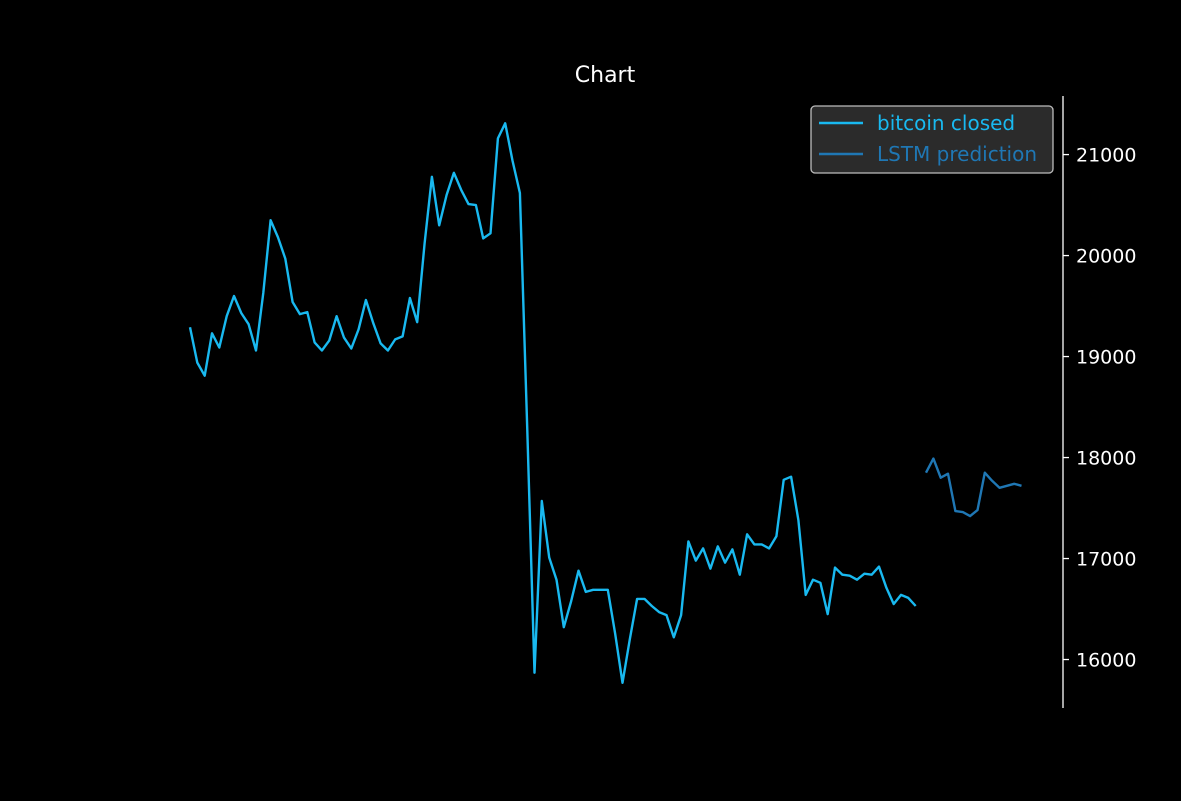 Image resolution: width=1181 pixels, height=801 pixels. I want to click on legend-box, so click(932, 139).